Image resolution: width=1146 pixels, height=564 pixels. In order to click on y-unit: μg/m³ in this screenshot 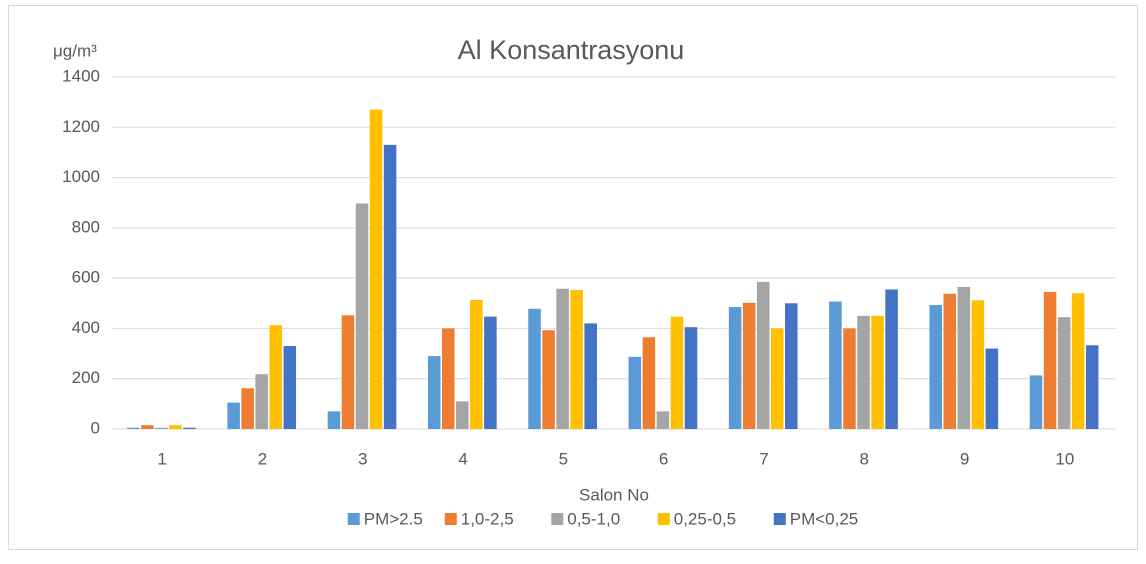, I will do `click(75, 50)`.